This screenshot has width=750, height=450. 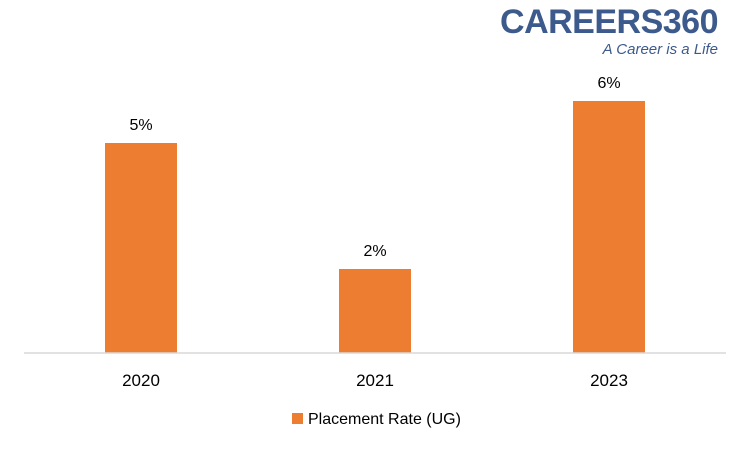 I want to click on tick-label-2021: 2021, so click(x=375, y=380).